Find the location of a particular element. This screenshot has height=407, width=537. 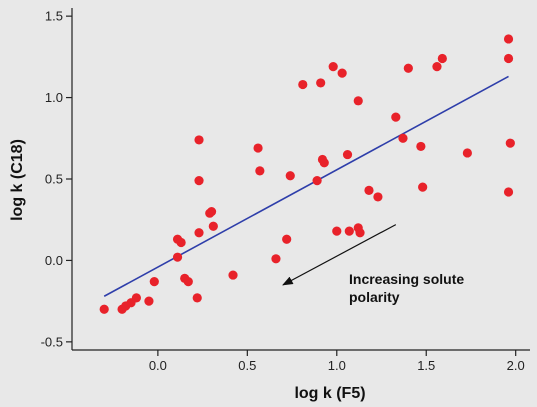

annotation-line-2: polarity is located at coordinates (374, 297).